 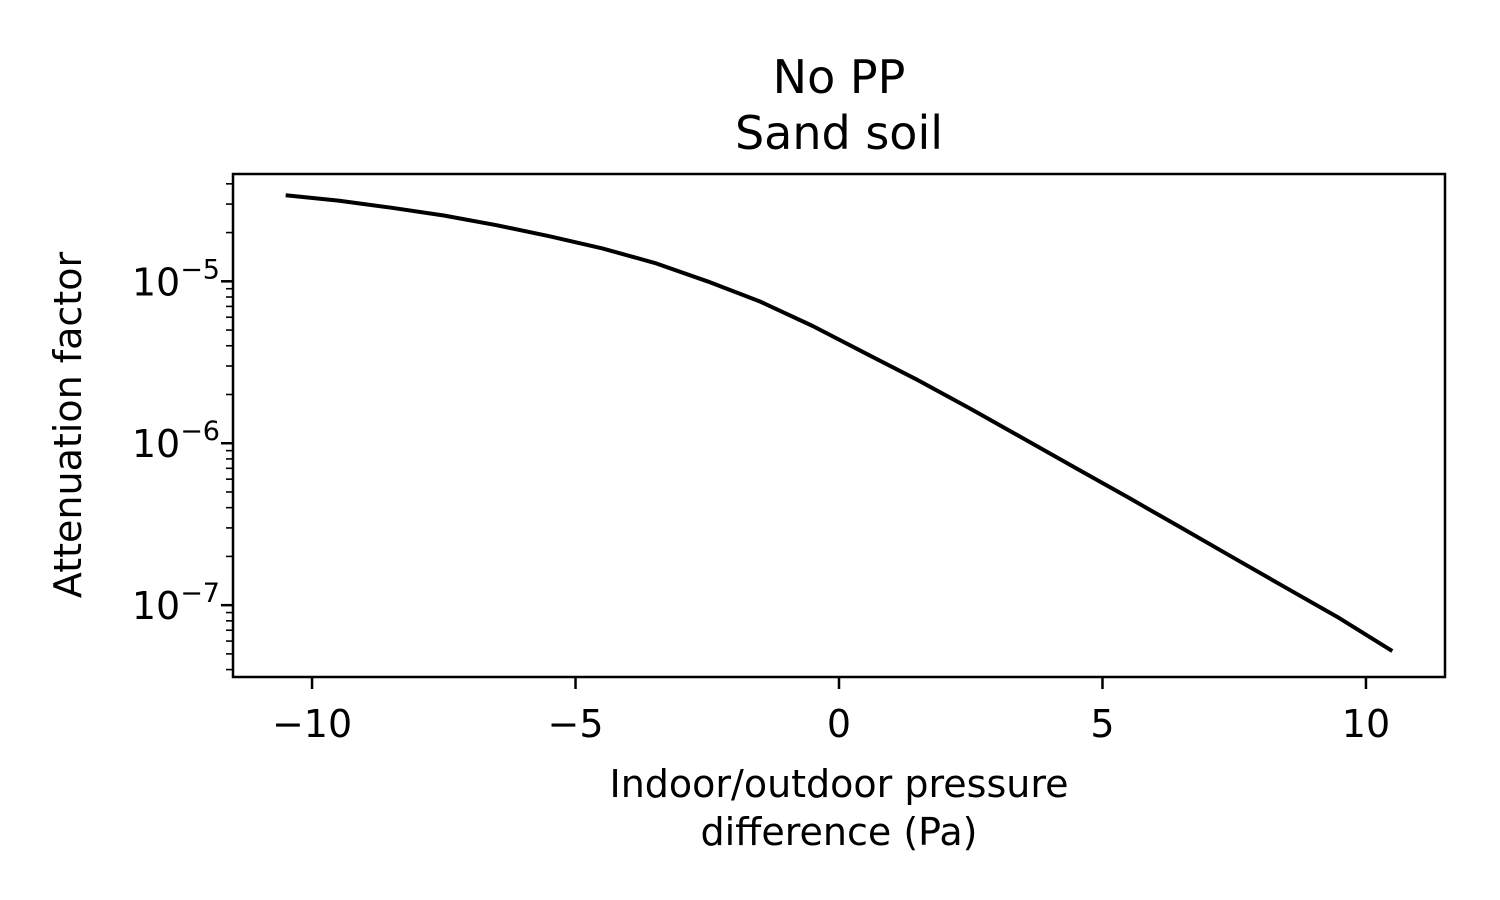 What do you see at coordinates (1102, 724) in the screenshot?
I see `x-tick-label: 5` at bounding box center [1102, 724].